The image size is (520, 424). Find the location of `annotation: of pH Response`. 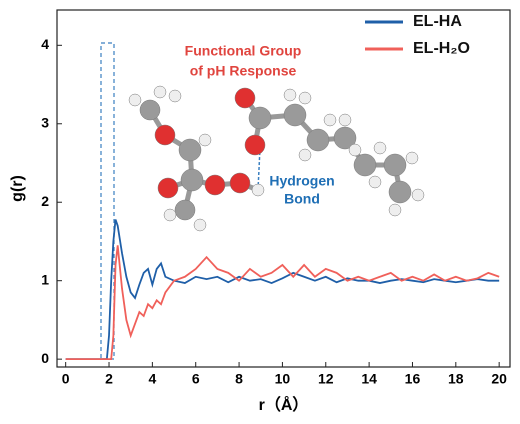

annotation: of pH Response is located at coordinates (243, 71).